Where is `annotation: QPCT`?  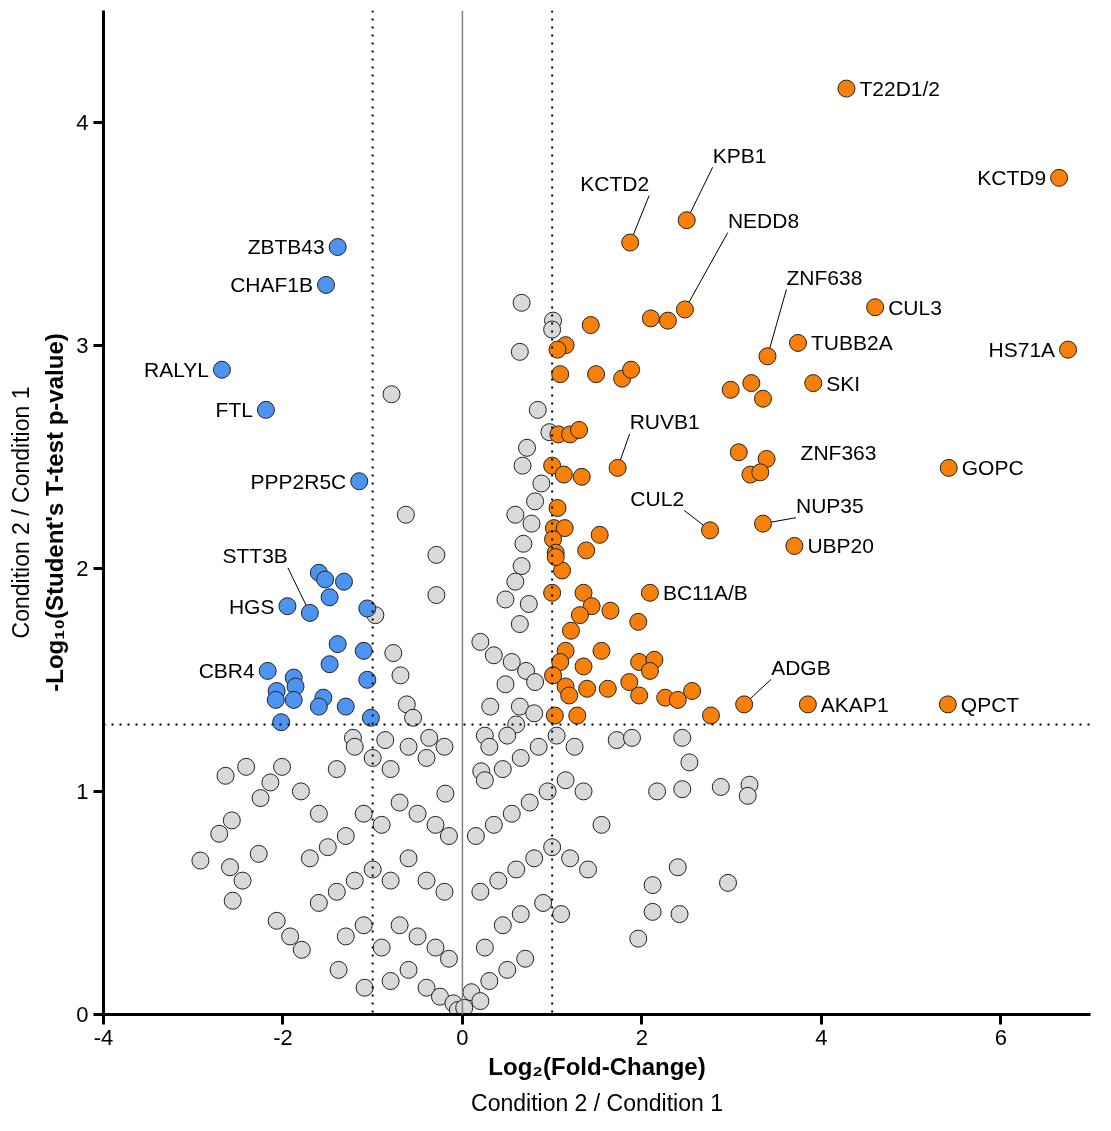 annotation: QPCT is located at coordinates (990, 704).